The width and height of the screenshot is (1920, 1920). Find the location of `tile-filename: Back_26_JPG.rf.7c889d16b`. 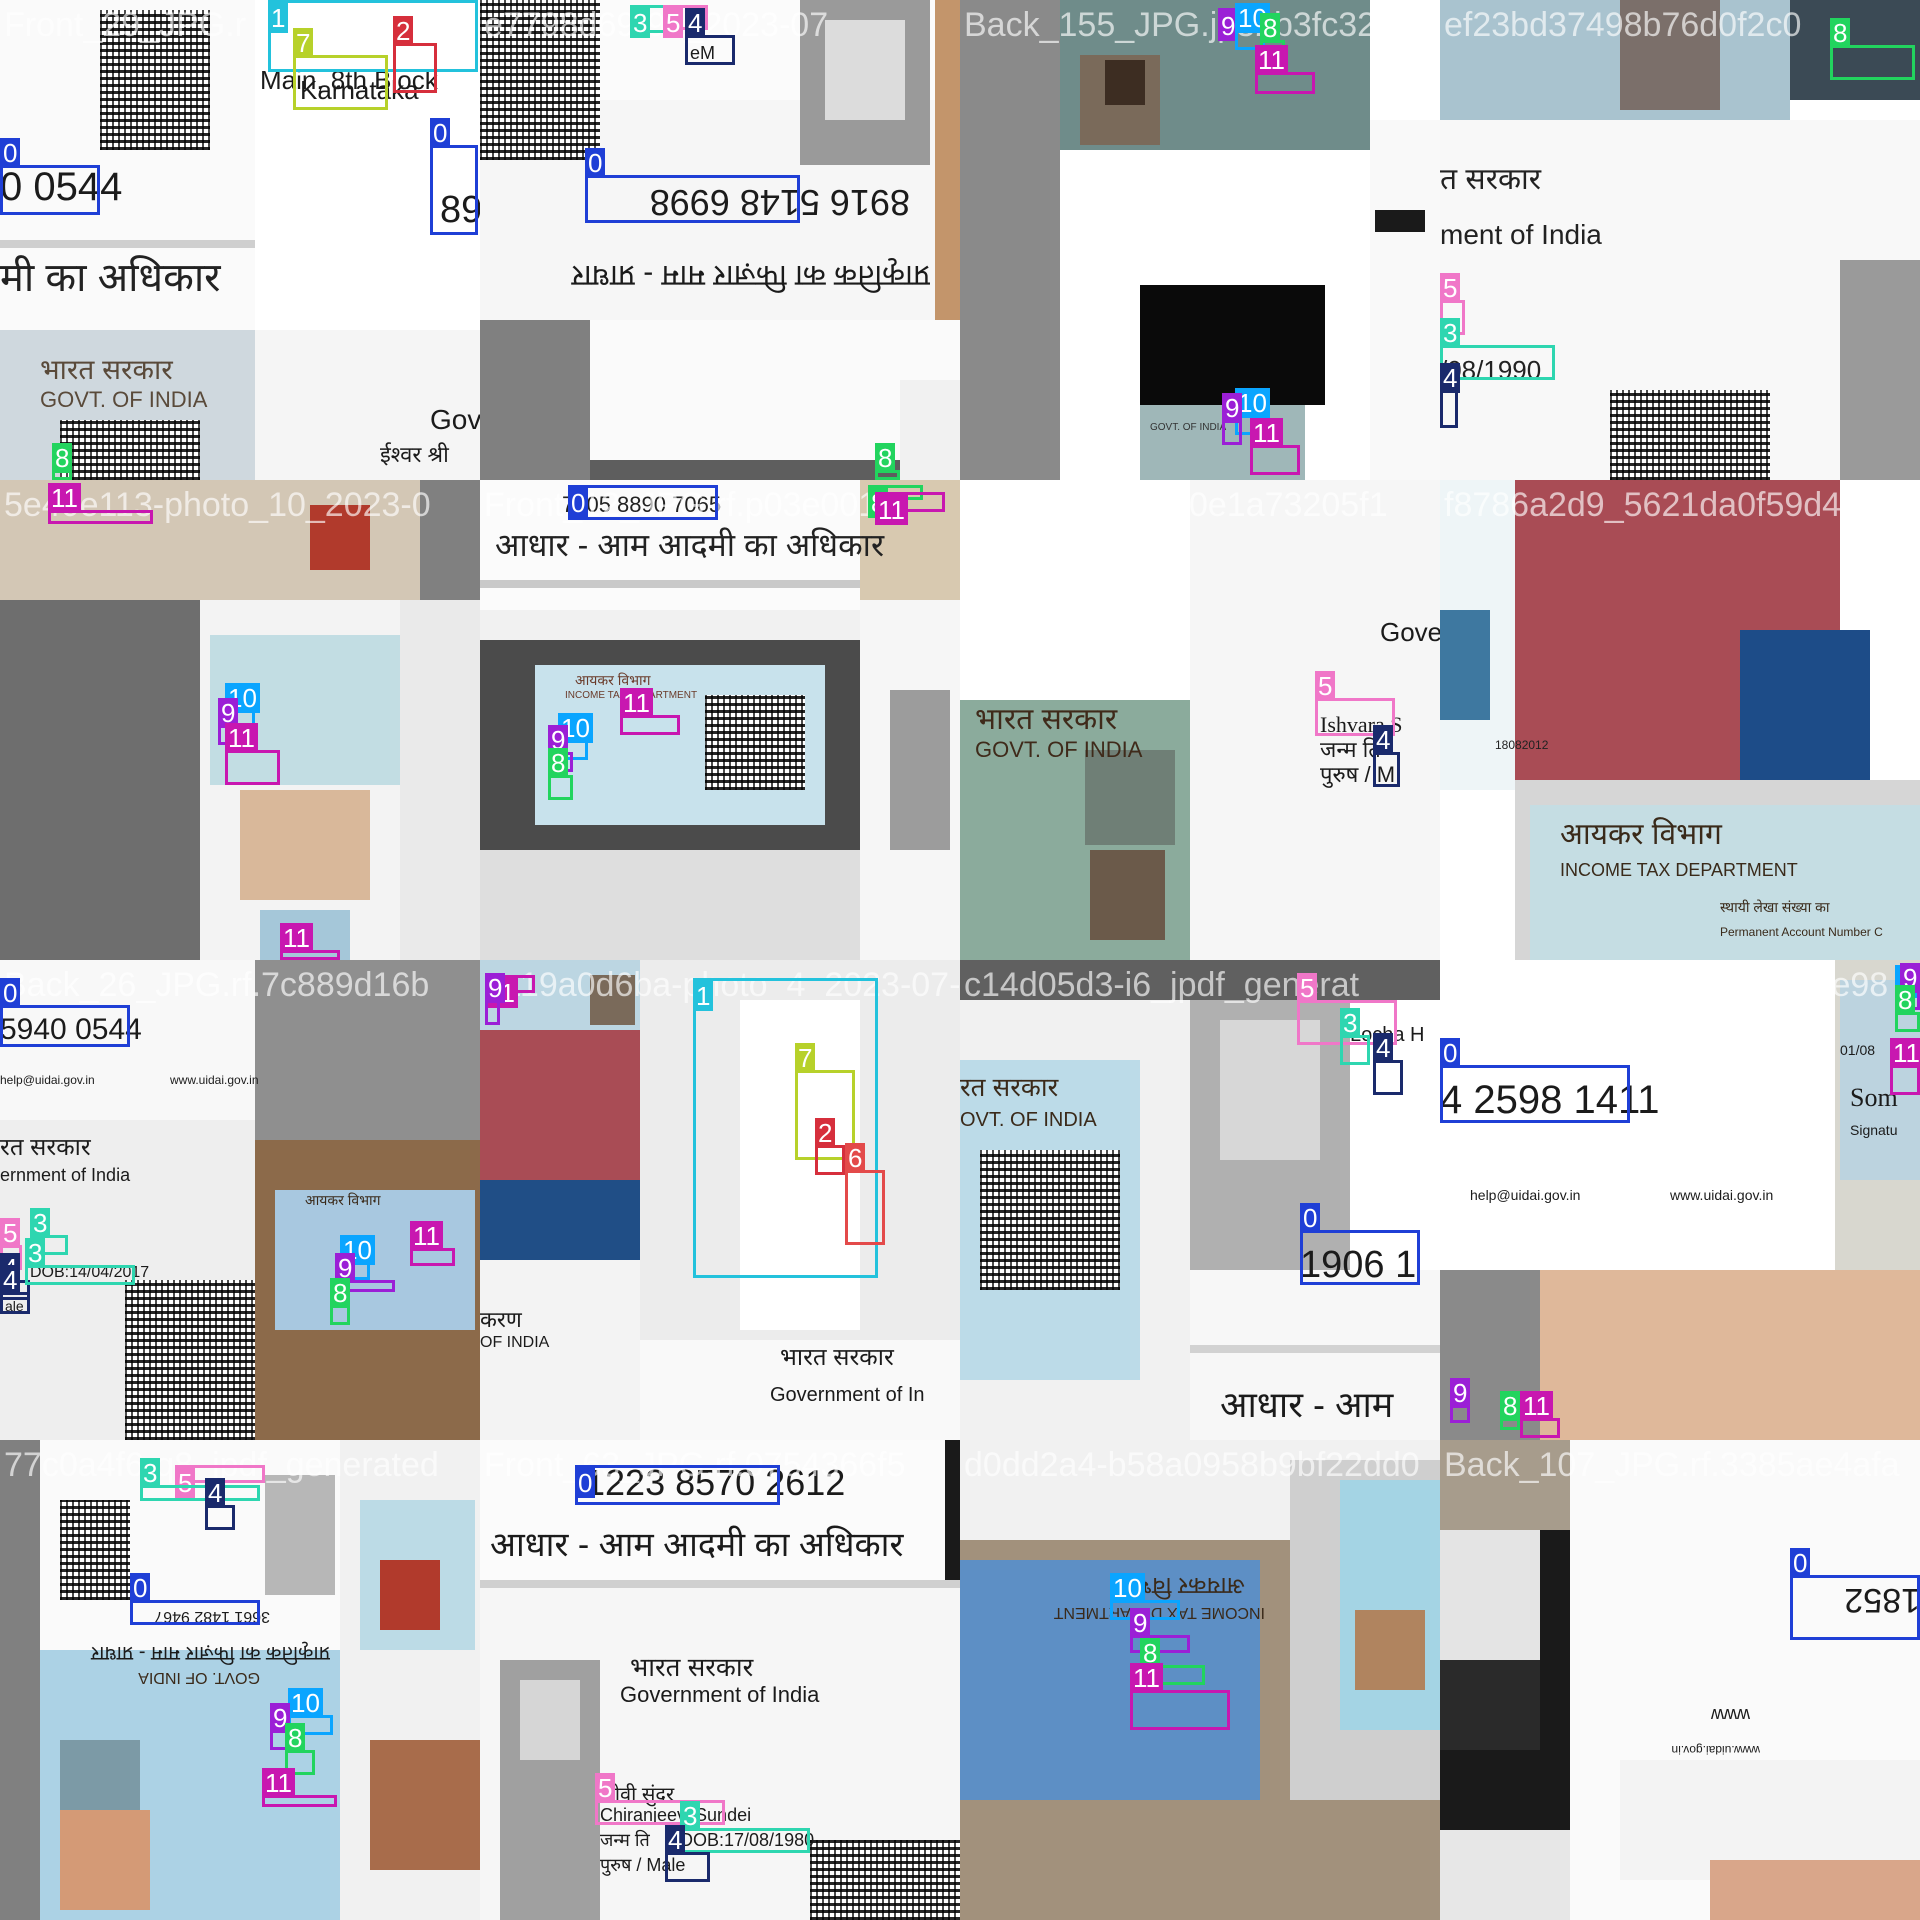

tile-filename: Back_26_JPG.rf.7c889d16b is located at coordinates (217, 985).